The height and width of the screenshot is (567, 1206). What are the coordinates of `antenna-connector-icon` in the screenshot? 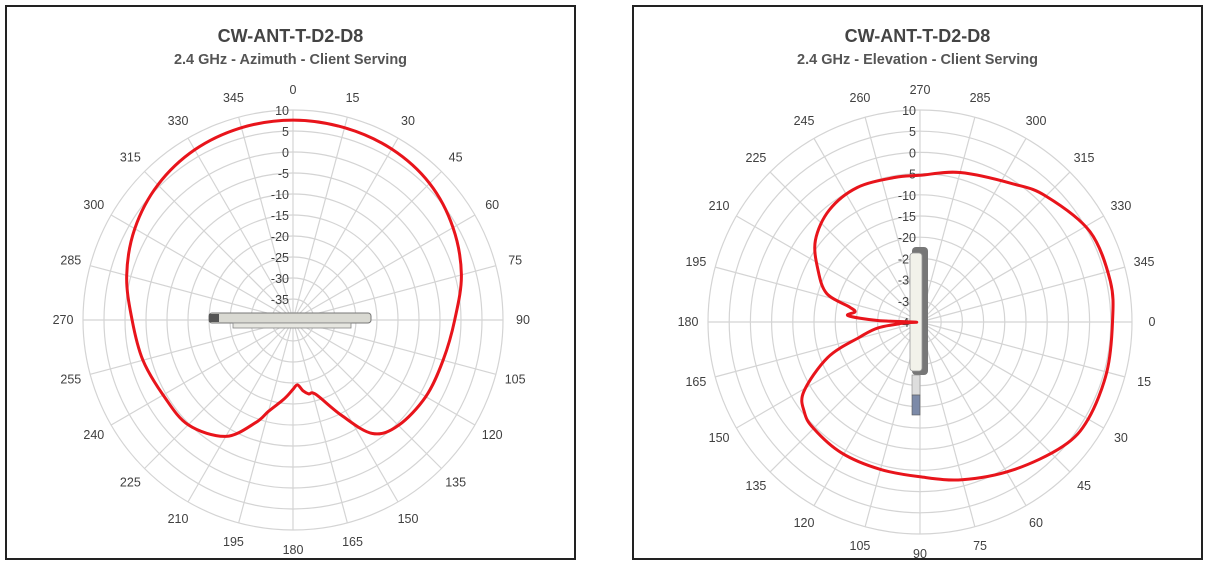 It's located at (916, 405).